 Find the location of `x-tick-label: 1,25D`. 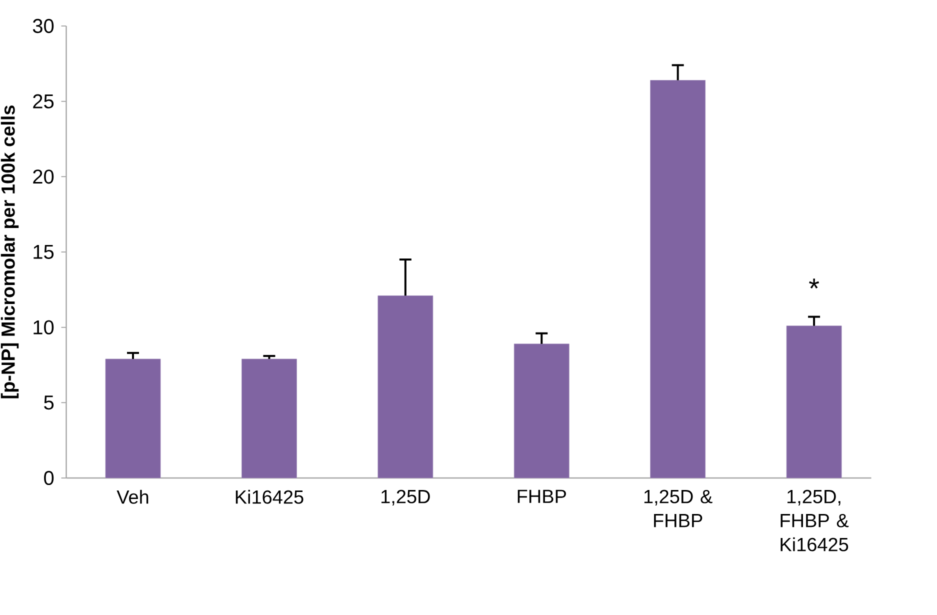

x-tick-label: 1,25D is located at coordinates (406, 498).